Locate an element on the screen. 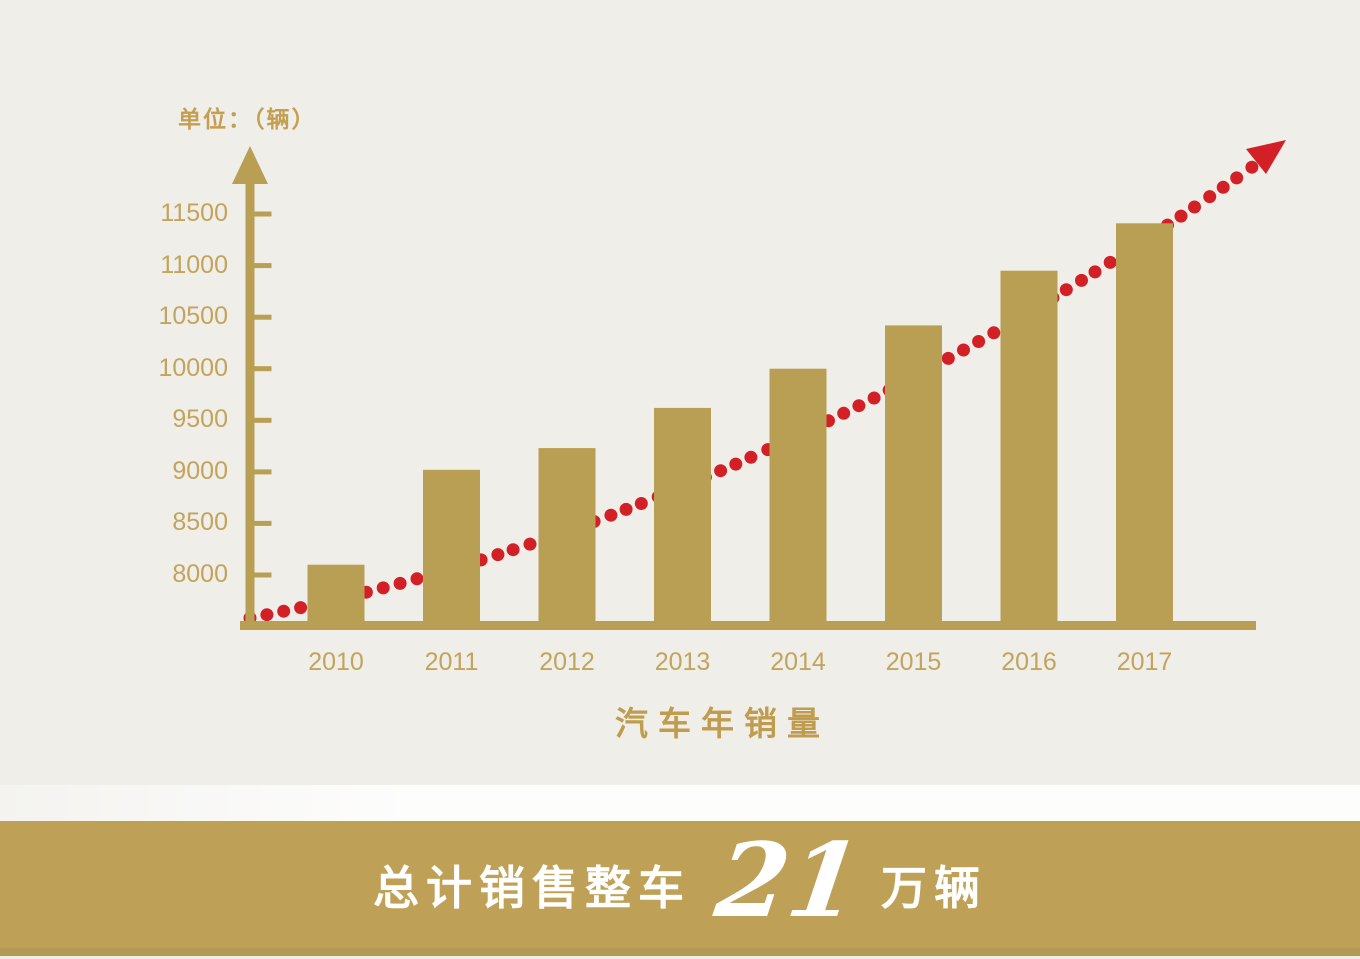  bar-2011 is located at coordinates (451, 546).